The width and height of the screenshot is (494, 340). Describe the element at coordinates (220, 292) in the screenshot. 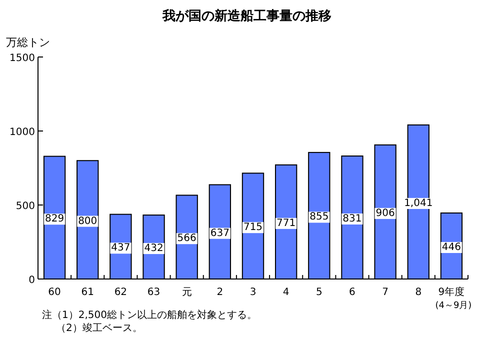

I see `x-tick-label: 2` at that location.